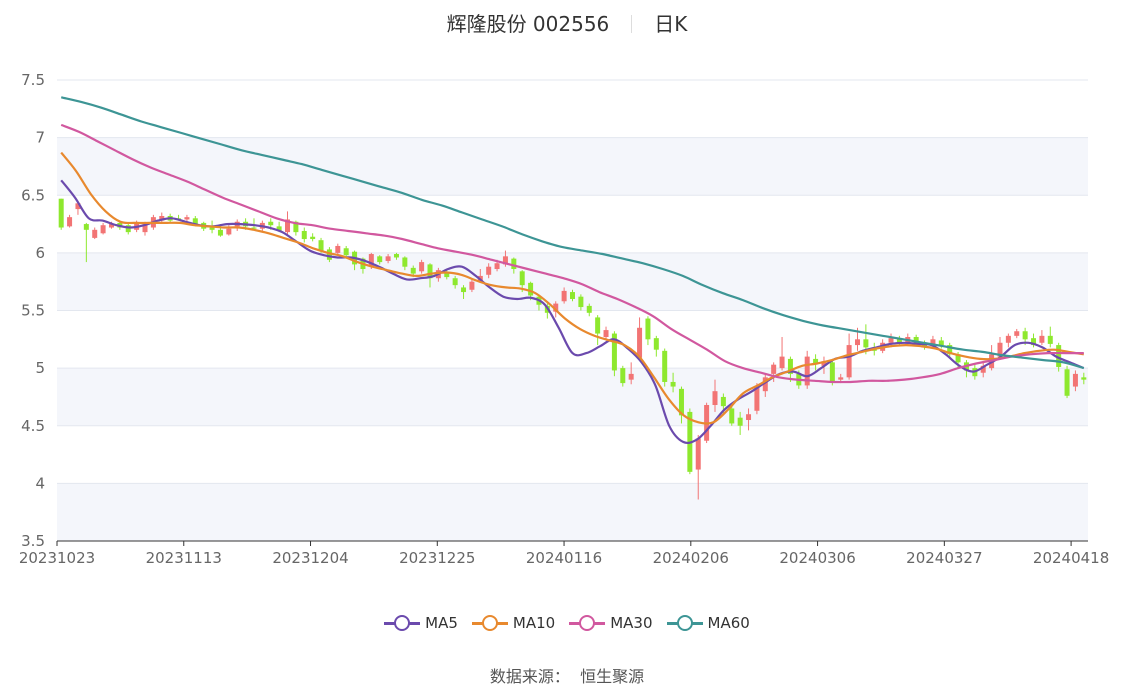 The height and width of the screenshot is (689, 1134). What do you see at coordinates (612, 676) in the screenshot?
I see `source-value: 恒生聚源` at bounding box center [612, 676].